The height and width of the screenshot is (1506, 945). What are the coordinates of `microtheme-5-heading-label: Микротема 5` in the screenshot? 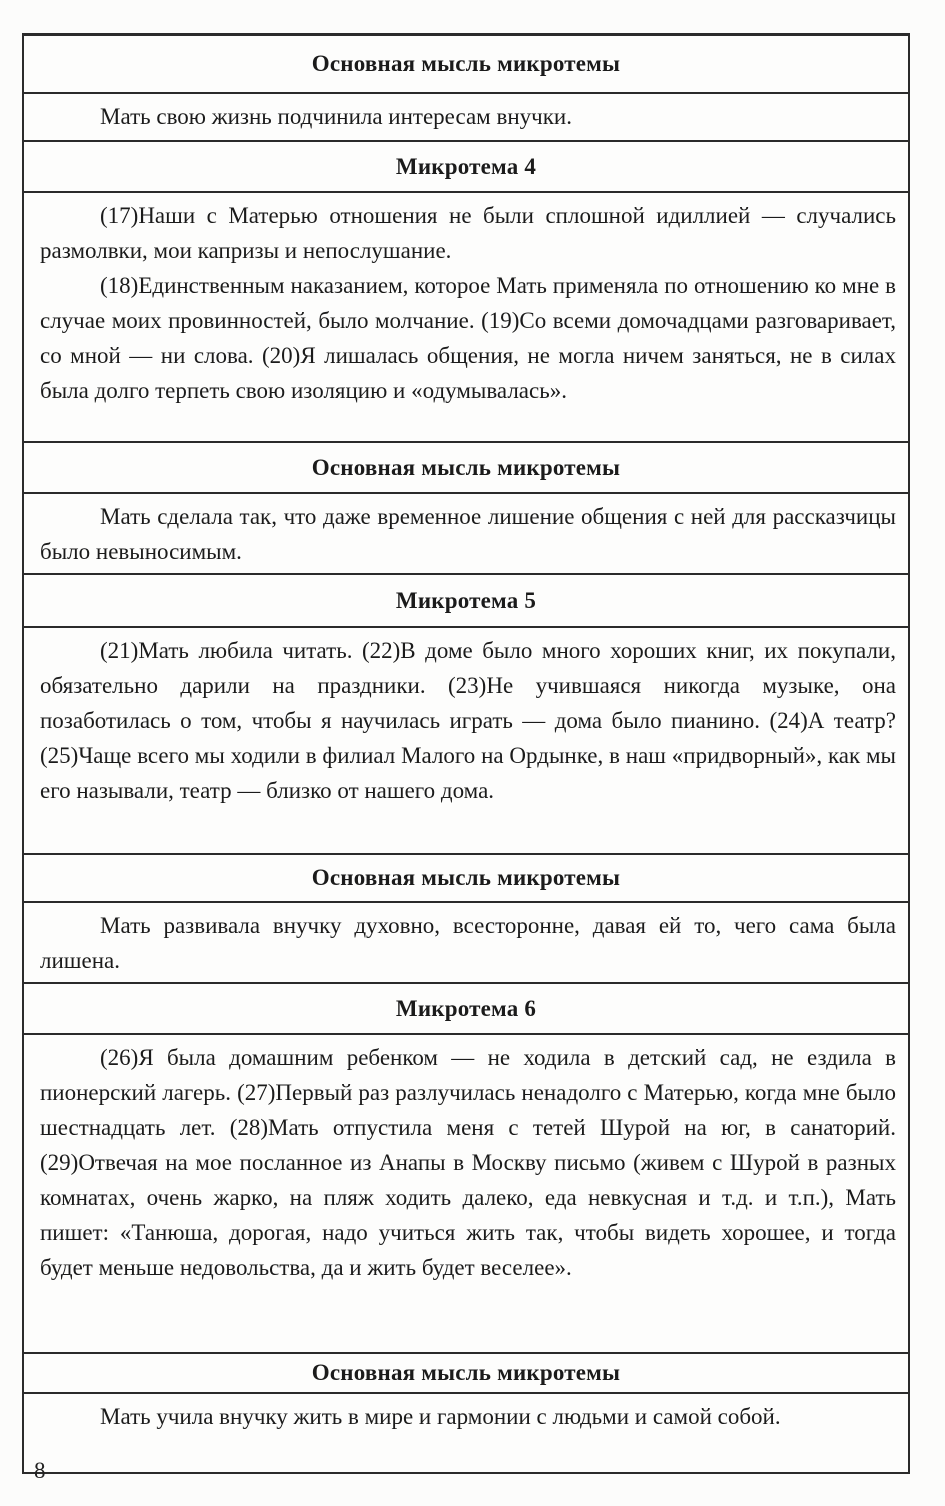 It's located at (466, 600).